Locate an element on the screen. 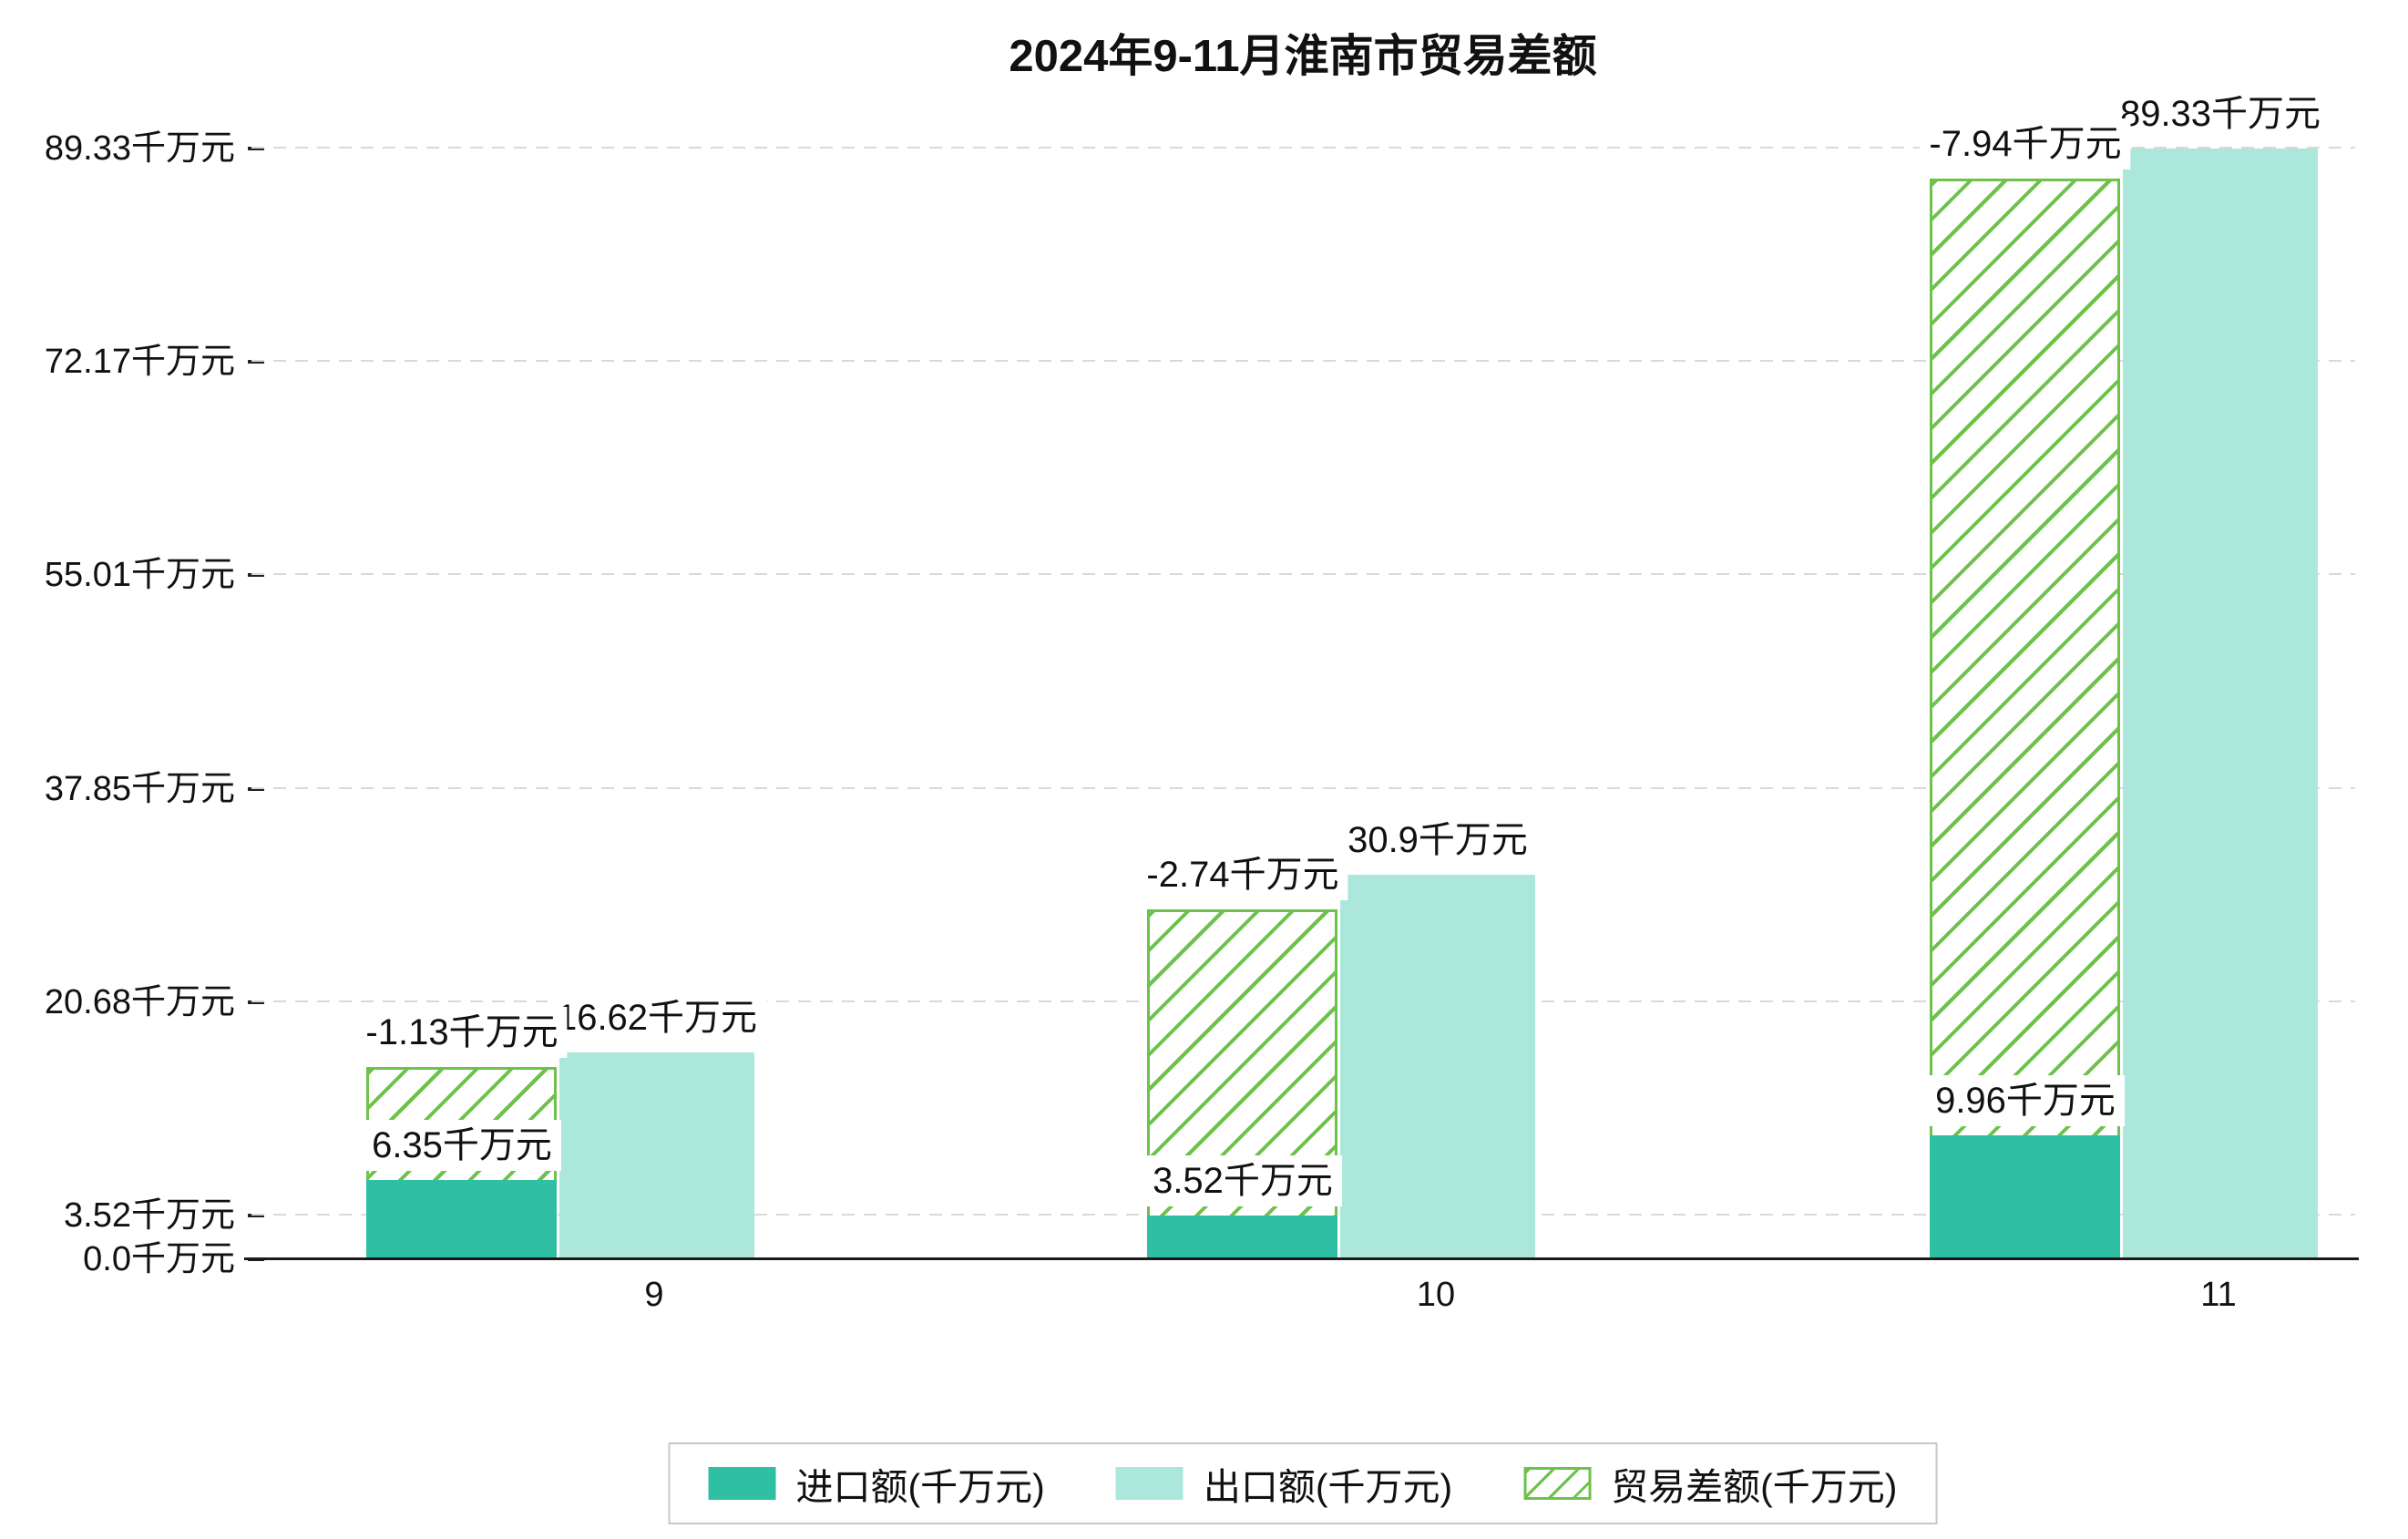  trade-balance-value-label: -1.13千万元 is located at coordinates (462, 1032).